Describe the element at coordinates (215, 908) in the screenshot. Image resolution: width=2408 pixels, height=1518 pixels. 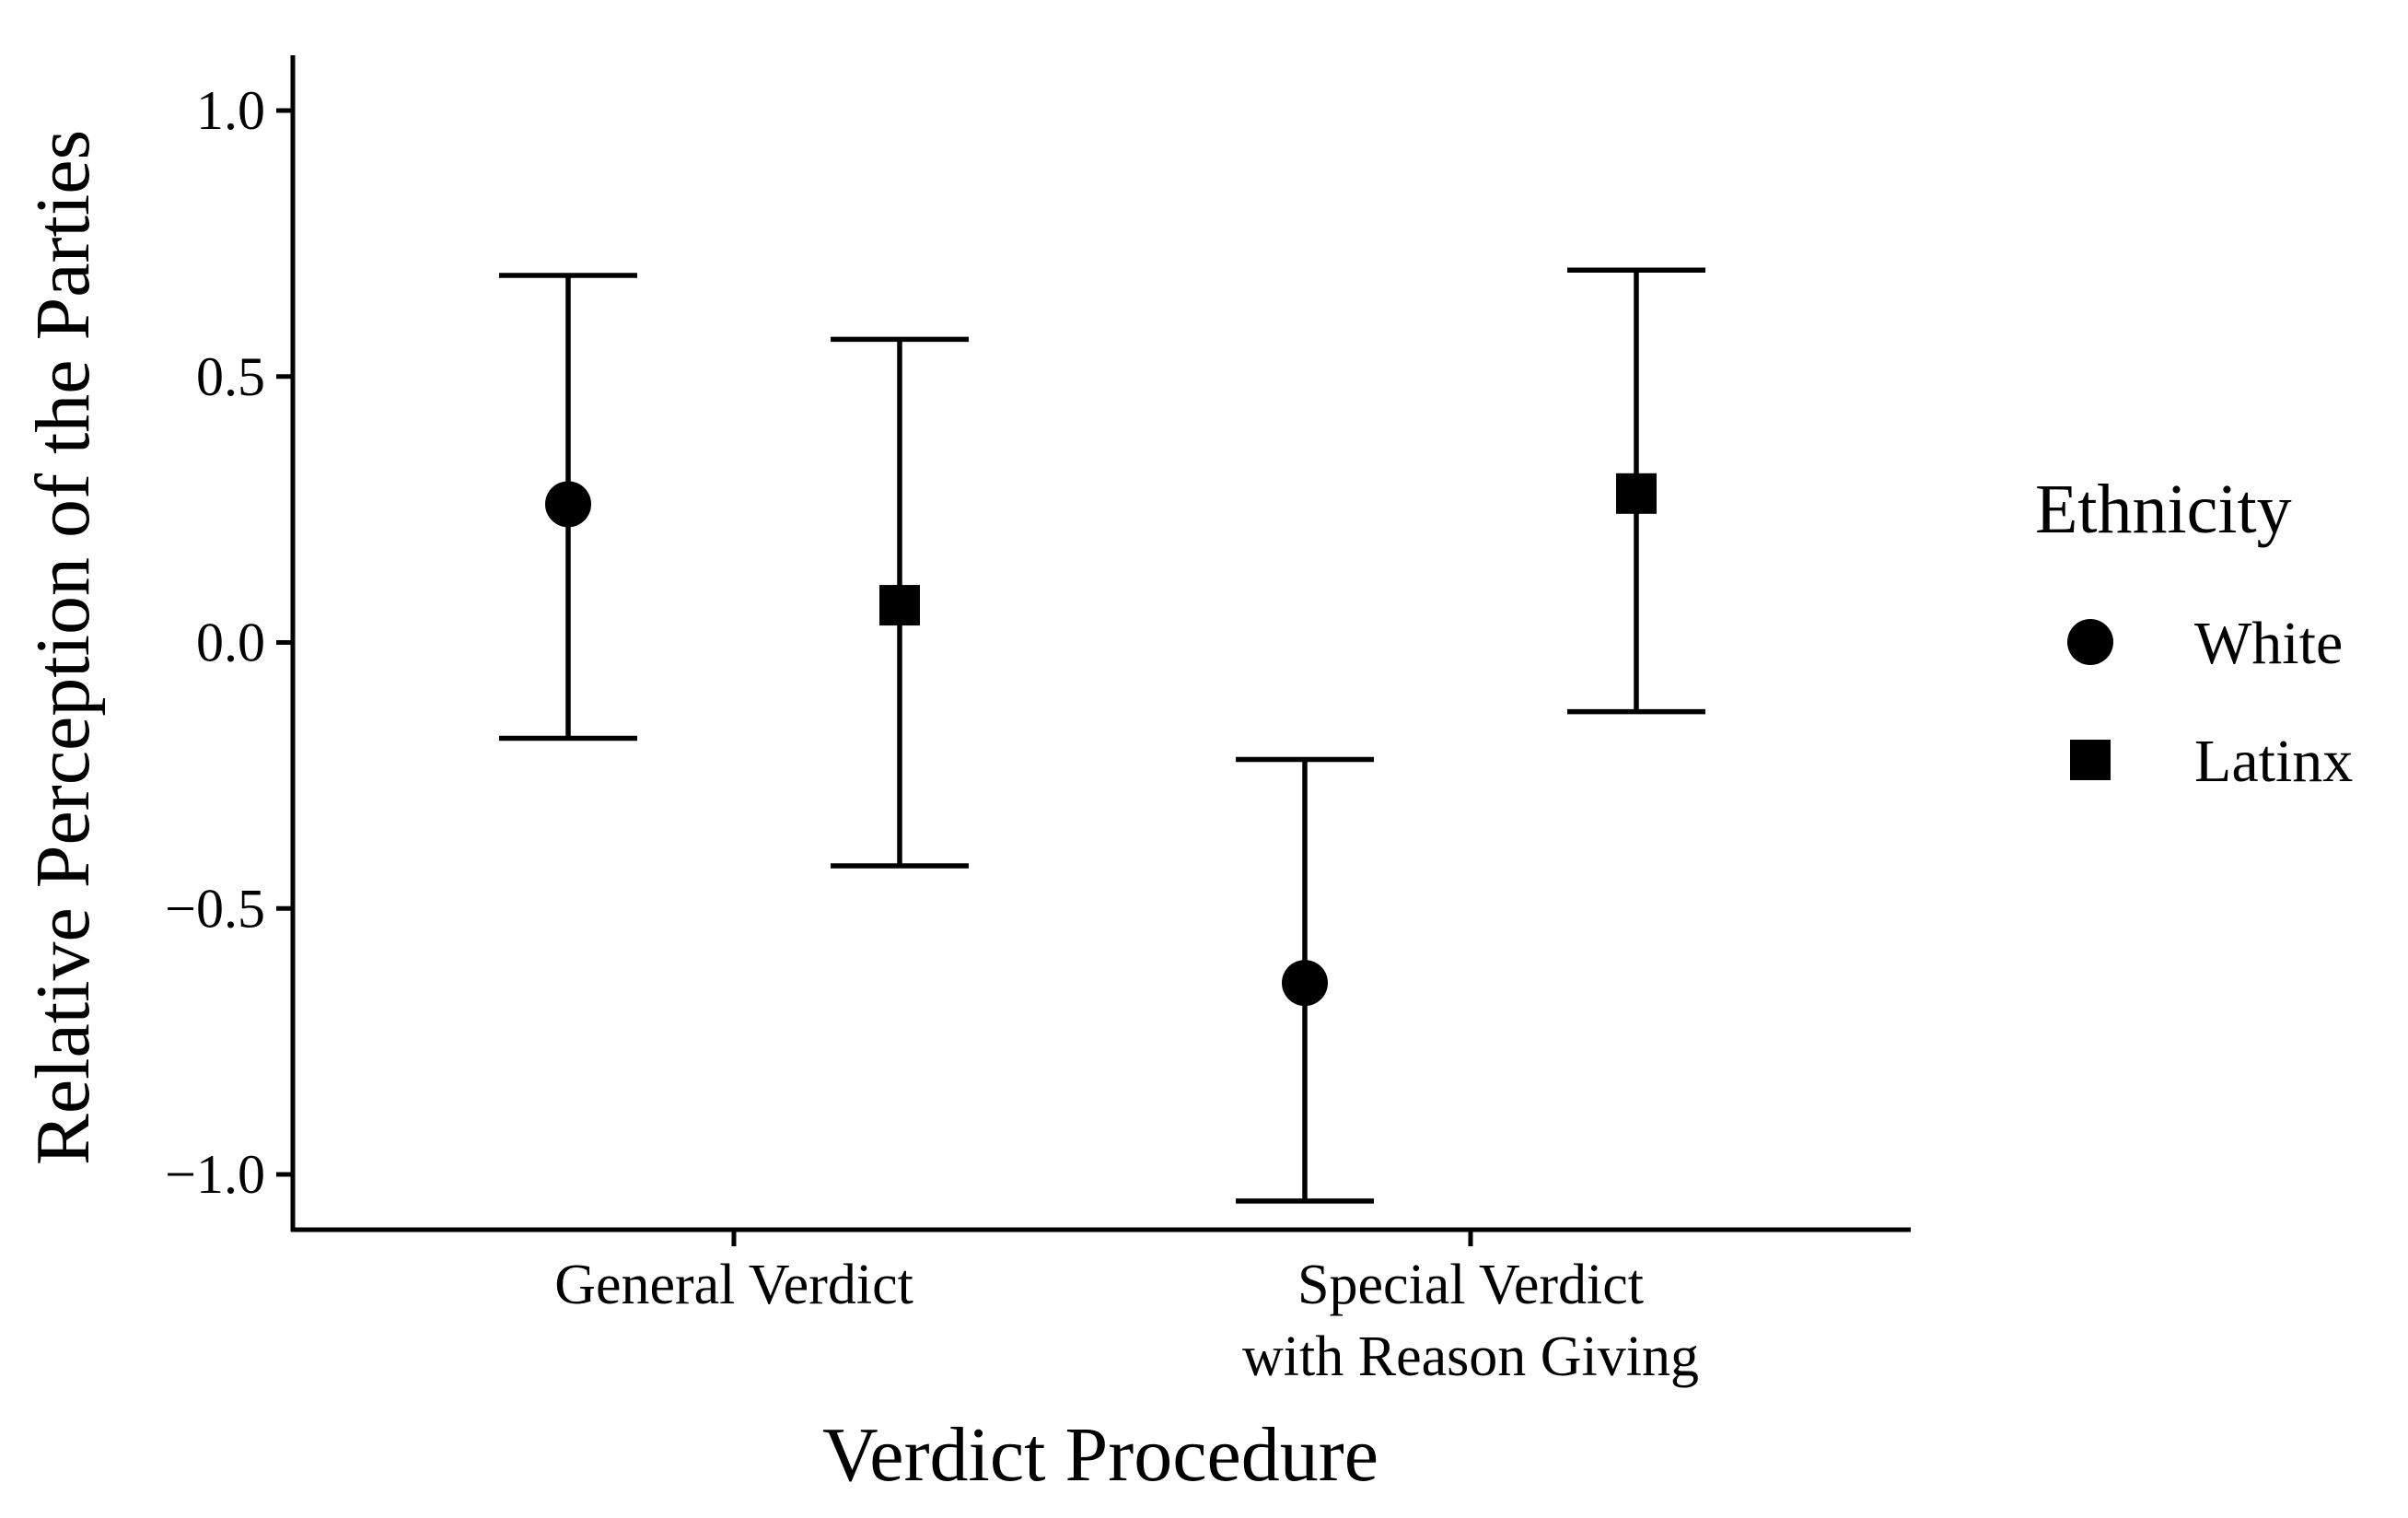
I see `y-tick-label: −0.5` at that location.